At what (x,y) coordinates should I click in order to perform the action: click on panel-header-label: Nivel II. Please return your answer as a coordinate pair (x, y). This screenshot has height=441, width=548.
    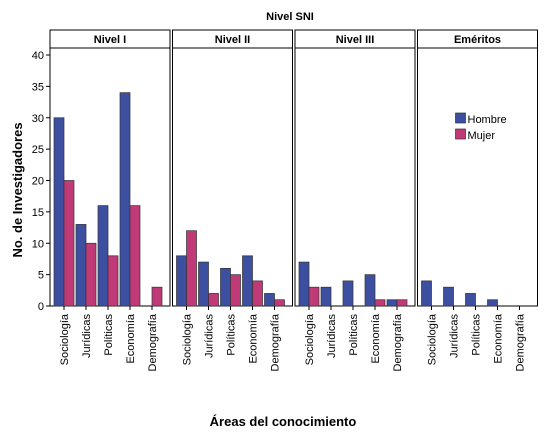
    Looking at the image, I should click on (232, 40).